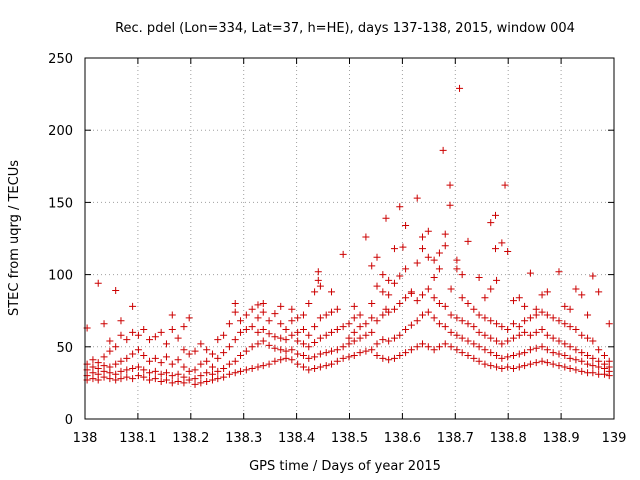 The image size is (640, 480). Describe the element at coordinates (296, 438) in the screenshot. I see `x-tick-label: 138.4` at that location.